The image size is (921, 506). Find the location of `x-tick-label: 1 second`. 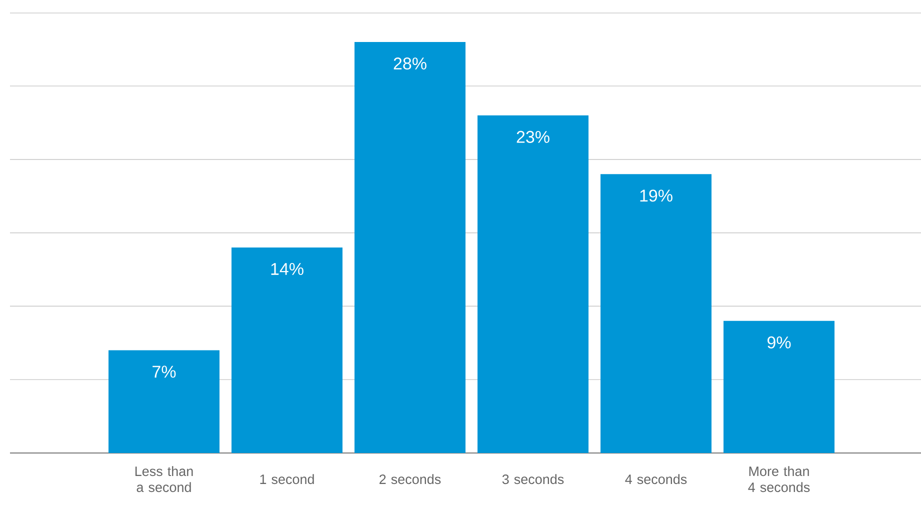

x-tick-label: 1 second is located at coordinates (287, 479).